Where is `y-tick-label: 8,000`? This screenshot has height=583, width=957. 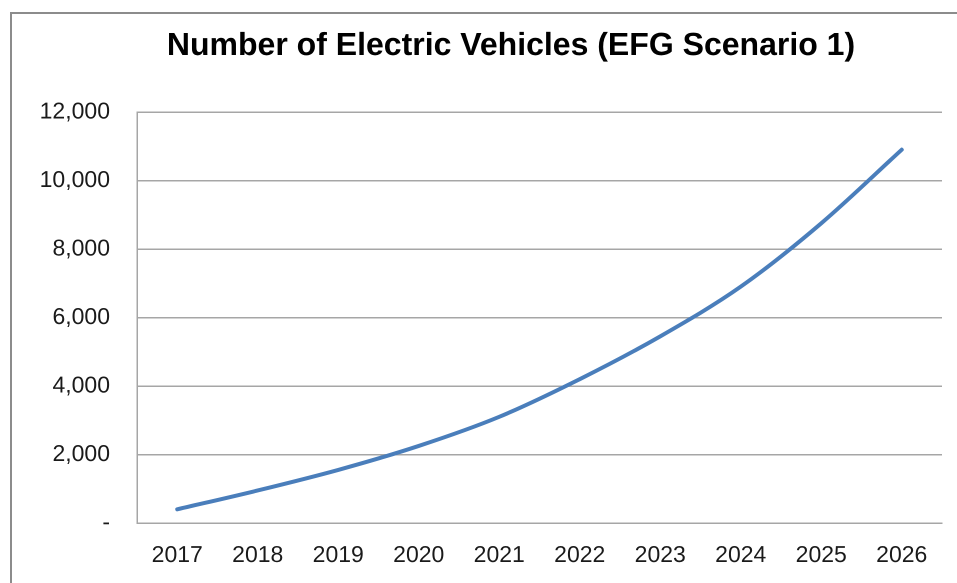
y-tick-label: 8,000 is located at coordinates (81, 247).